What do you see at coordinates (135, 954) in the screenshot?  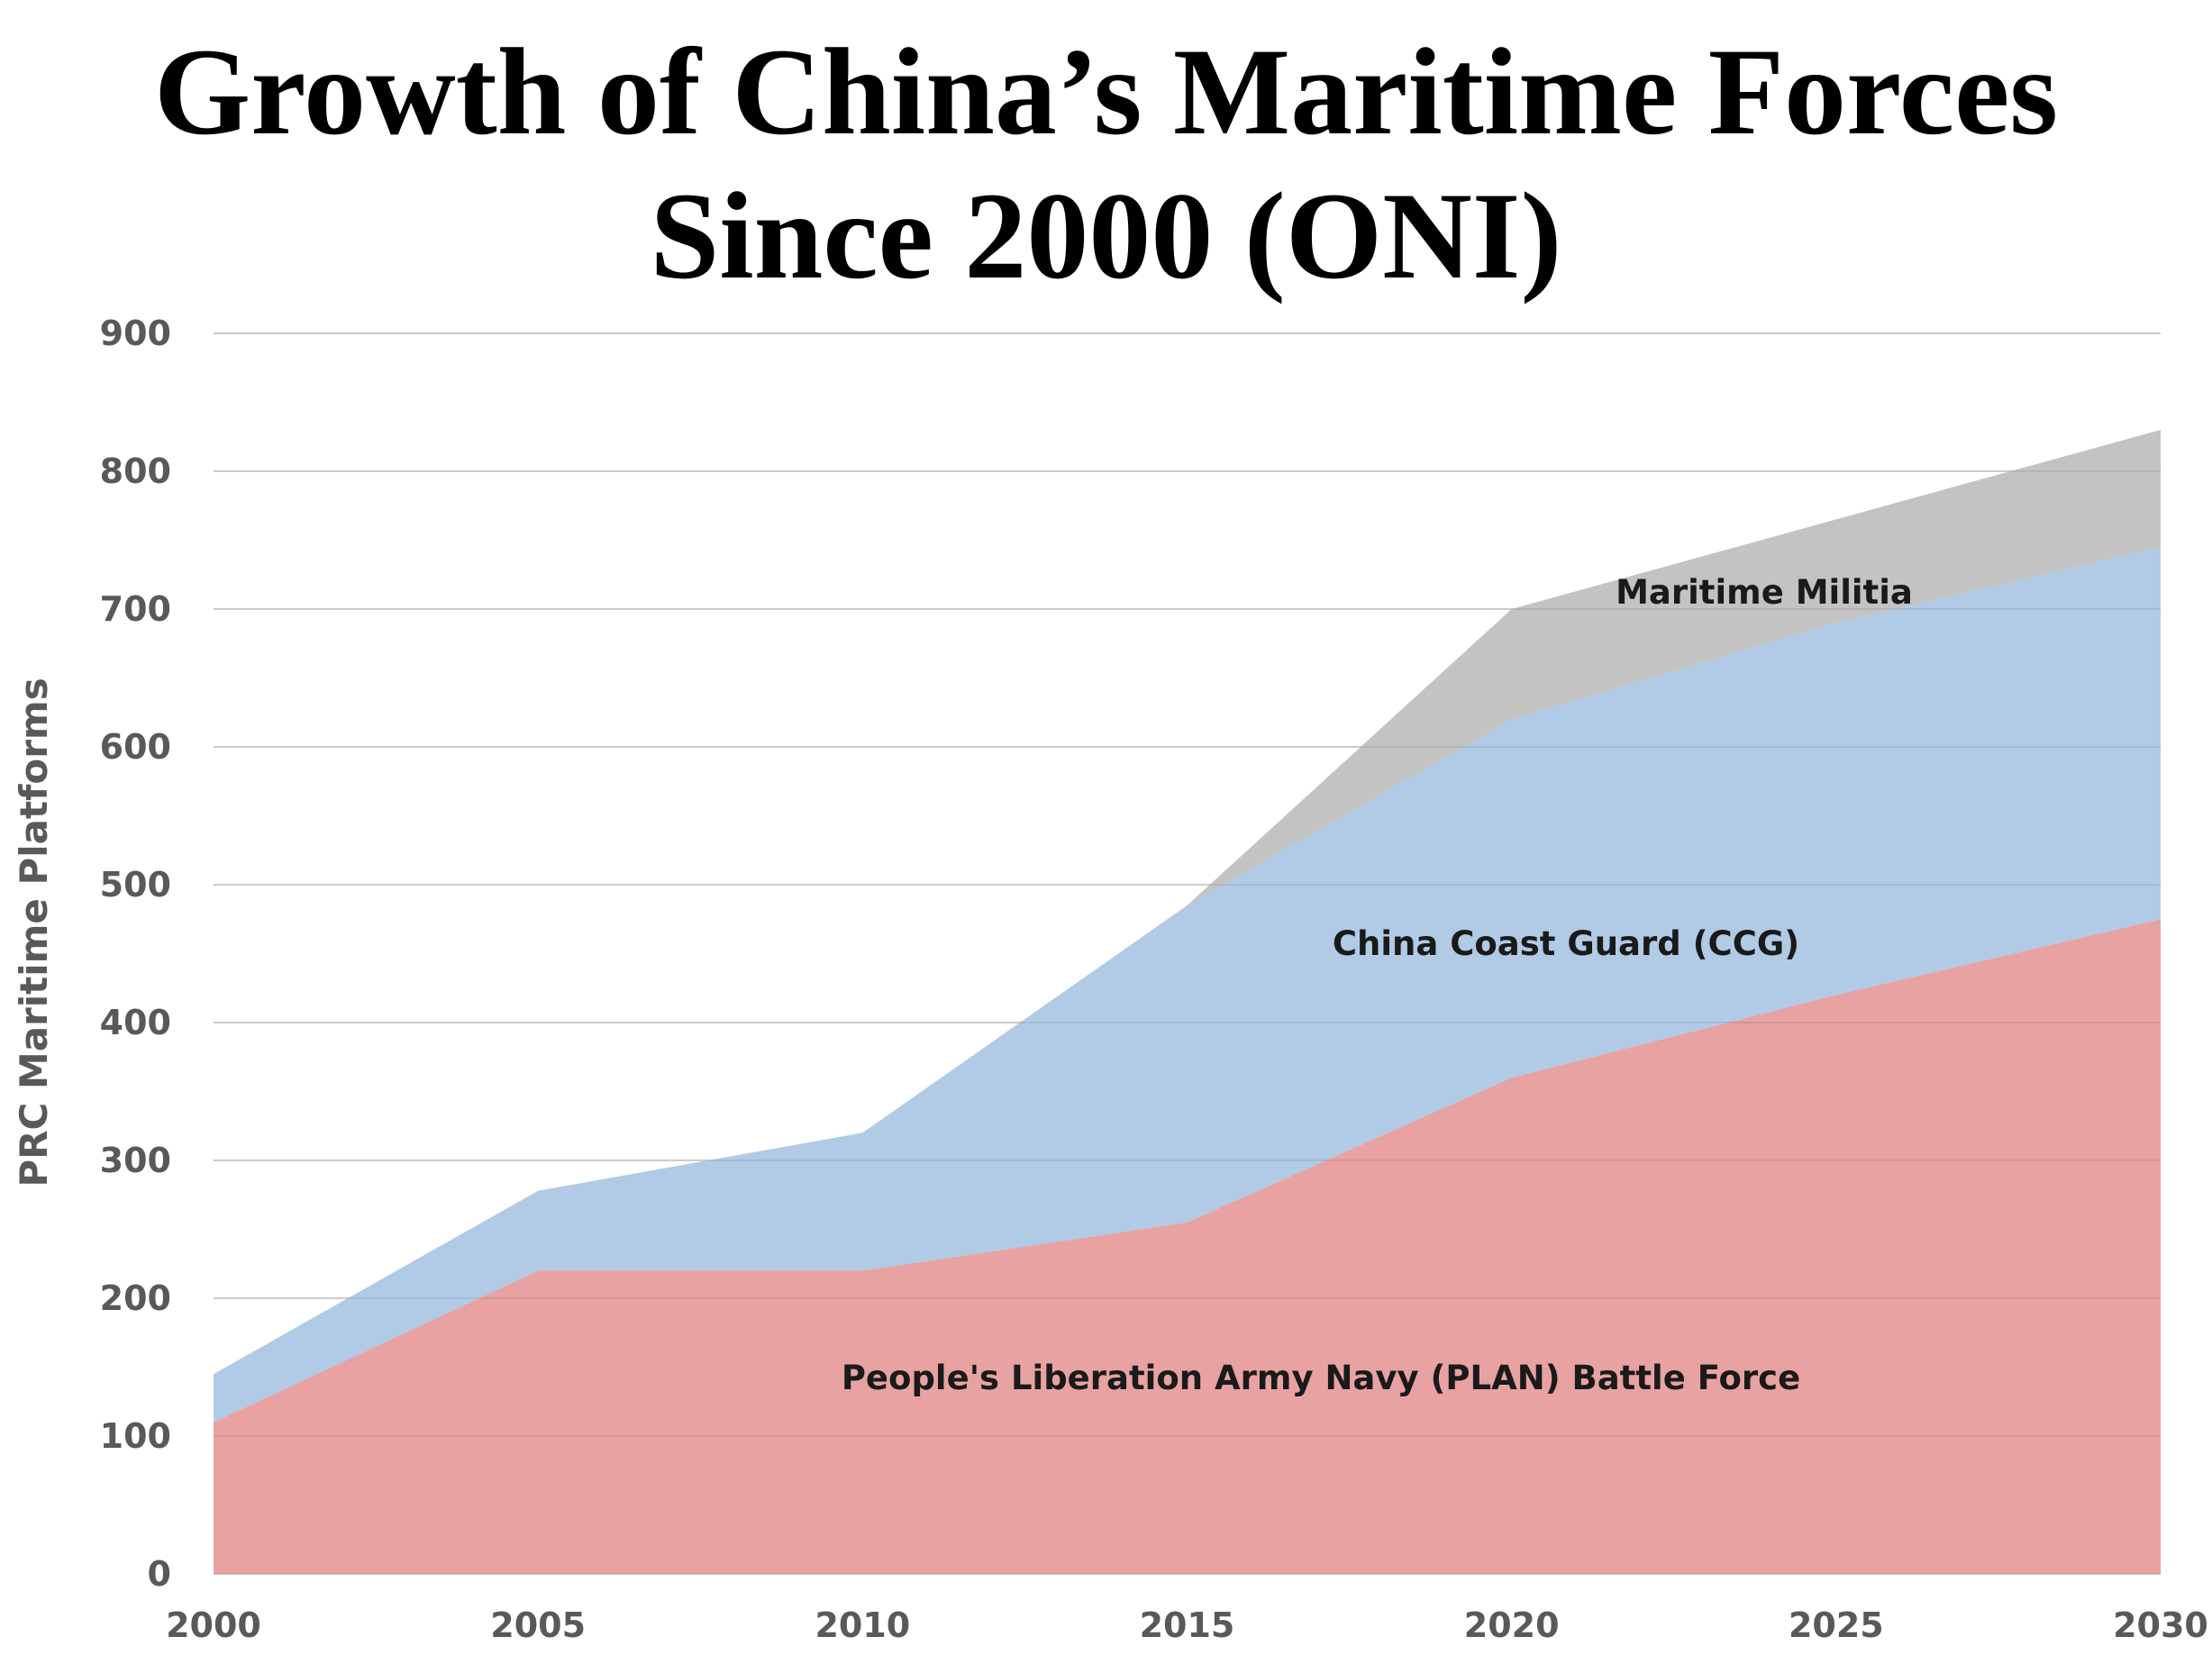 I see `y-axis-ticks: 0 100 200 300 400 500 600 700 800 900` at bounding box center [135, 954].